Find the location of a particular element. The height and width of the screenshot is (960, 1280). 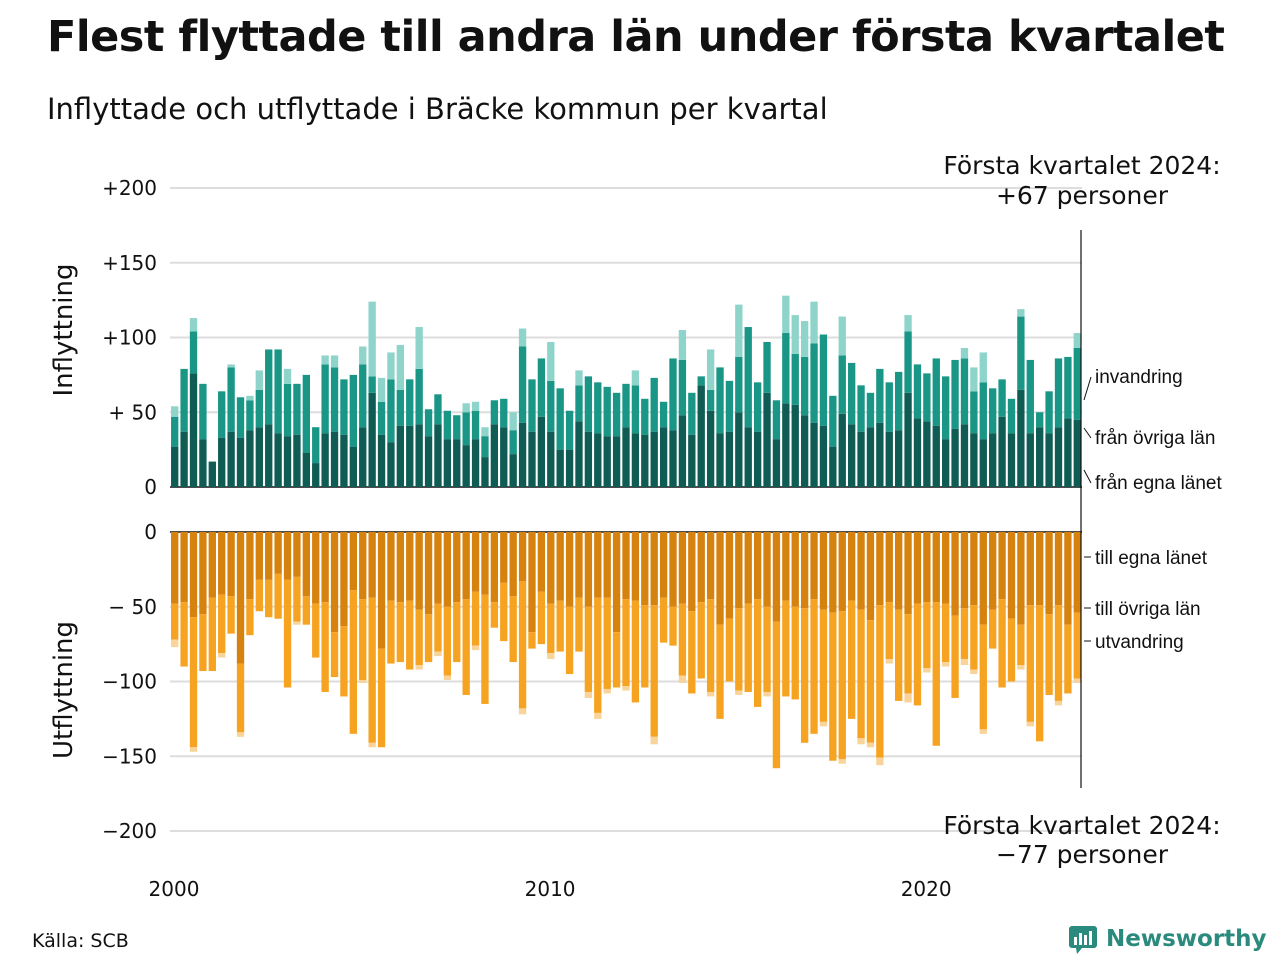

source-note: Källa: SCB is located at coordinates (80, 941).